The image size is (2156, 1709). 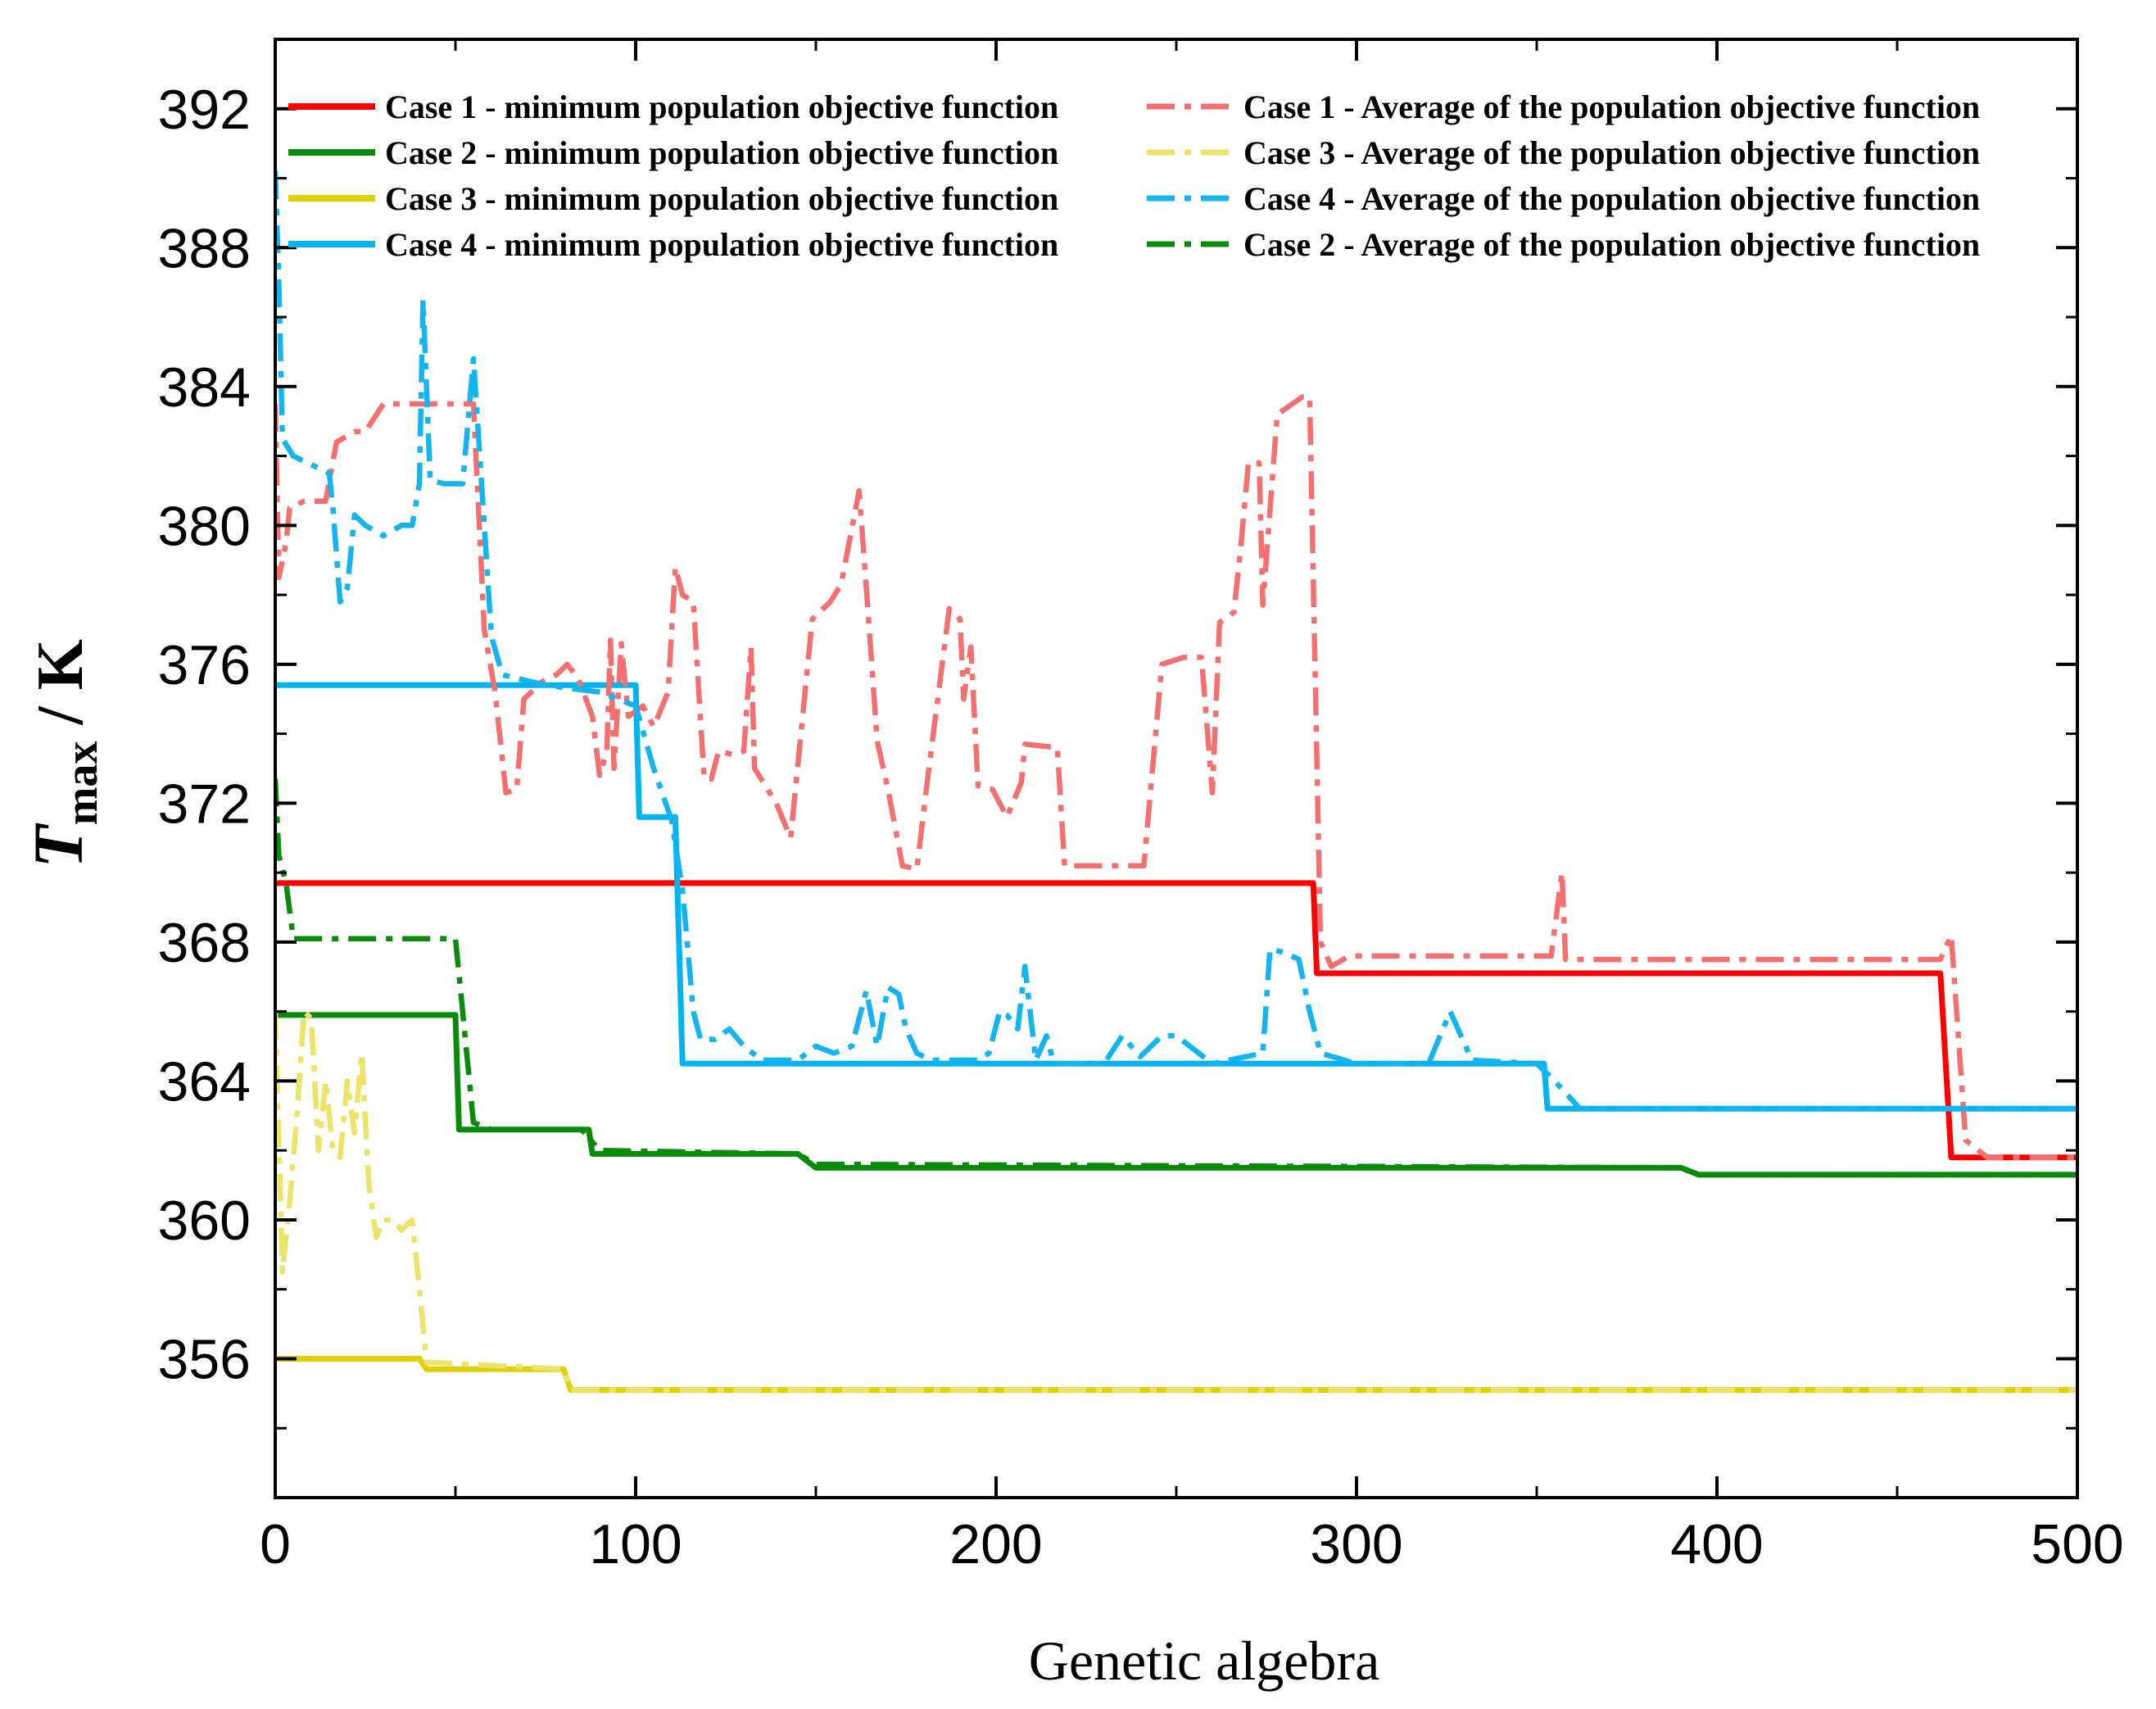 I want to click on x-tick-label: 100, so click(x=635, y=1544).